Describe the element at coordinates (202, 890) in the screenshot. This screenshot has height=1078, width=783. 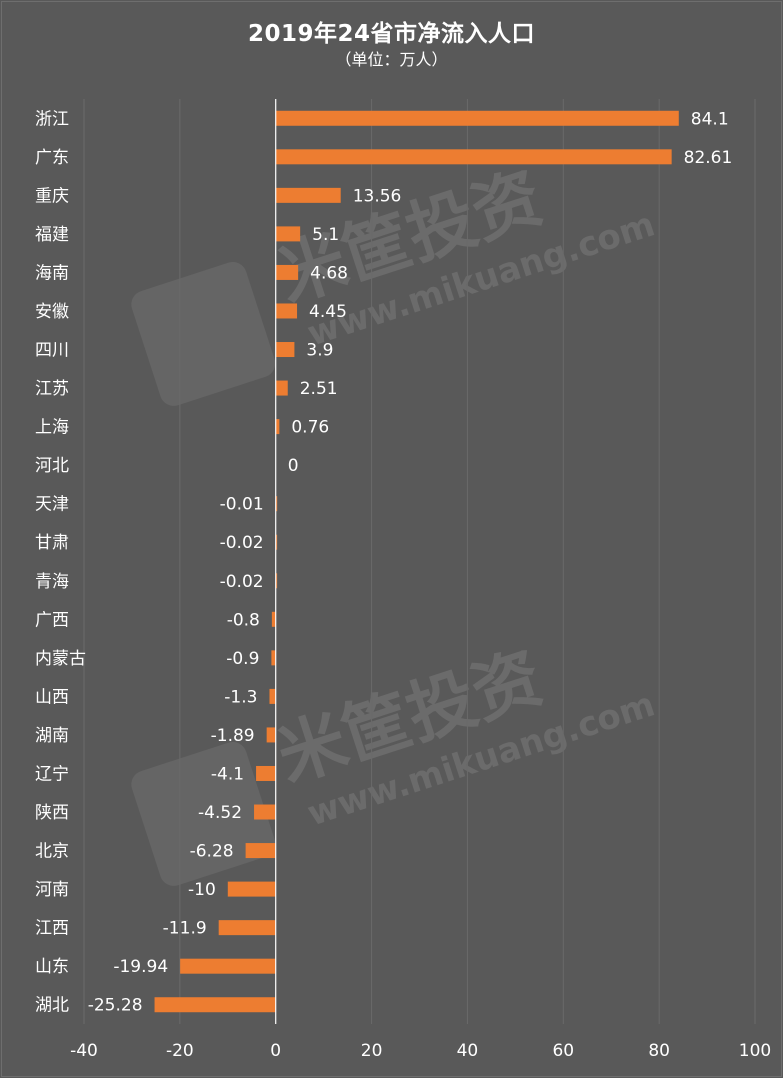
I see `data-label: -10` at that location.